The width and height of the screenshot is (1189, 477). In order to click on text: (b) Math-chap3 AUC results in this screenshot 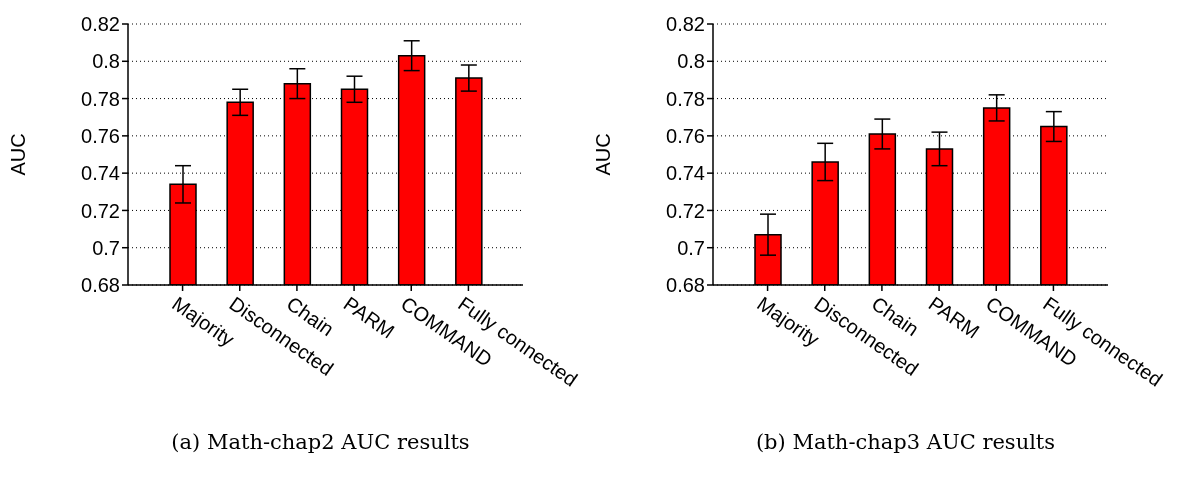, I will do `click(905, 442)`.